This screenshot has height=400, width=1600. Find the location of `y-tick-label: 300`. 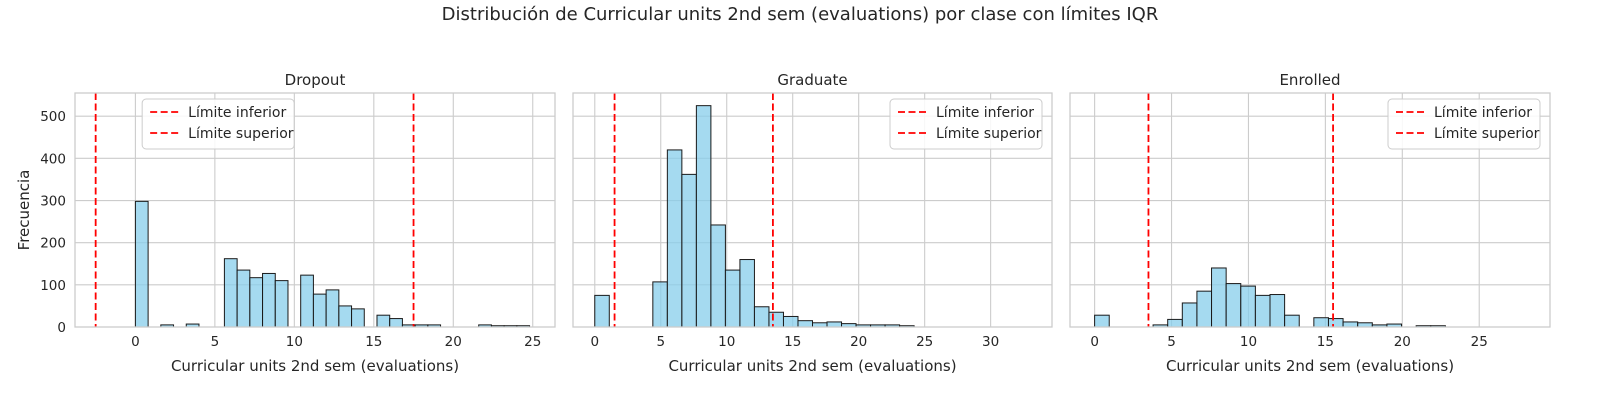

y-tick-label: 300 is located at coordinates (53, 202).